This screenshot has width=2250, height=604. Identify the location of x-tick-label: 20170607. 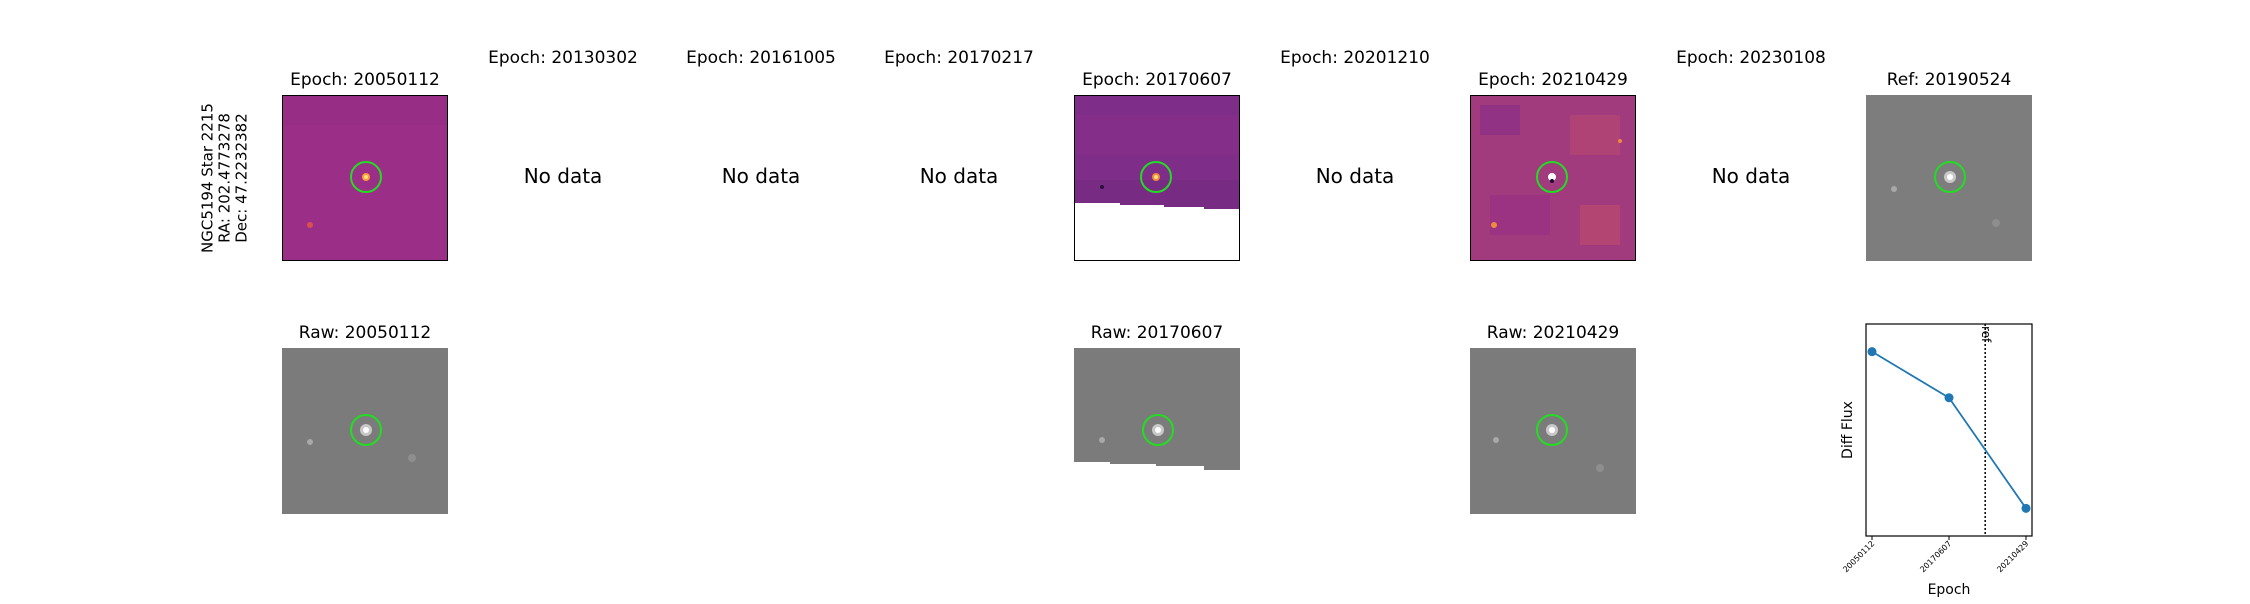
(1935, 556).